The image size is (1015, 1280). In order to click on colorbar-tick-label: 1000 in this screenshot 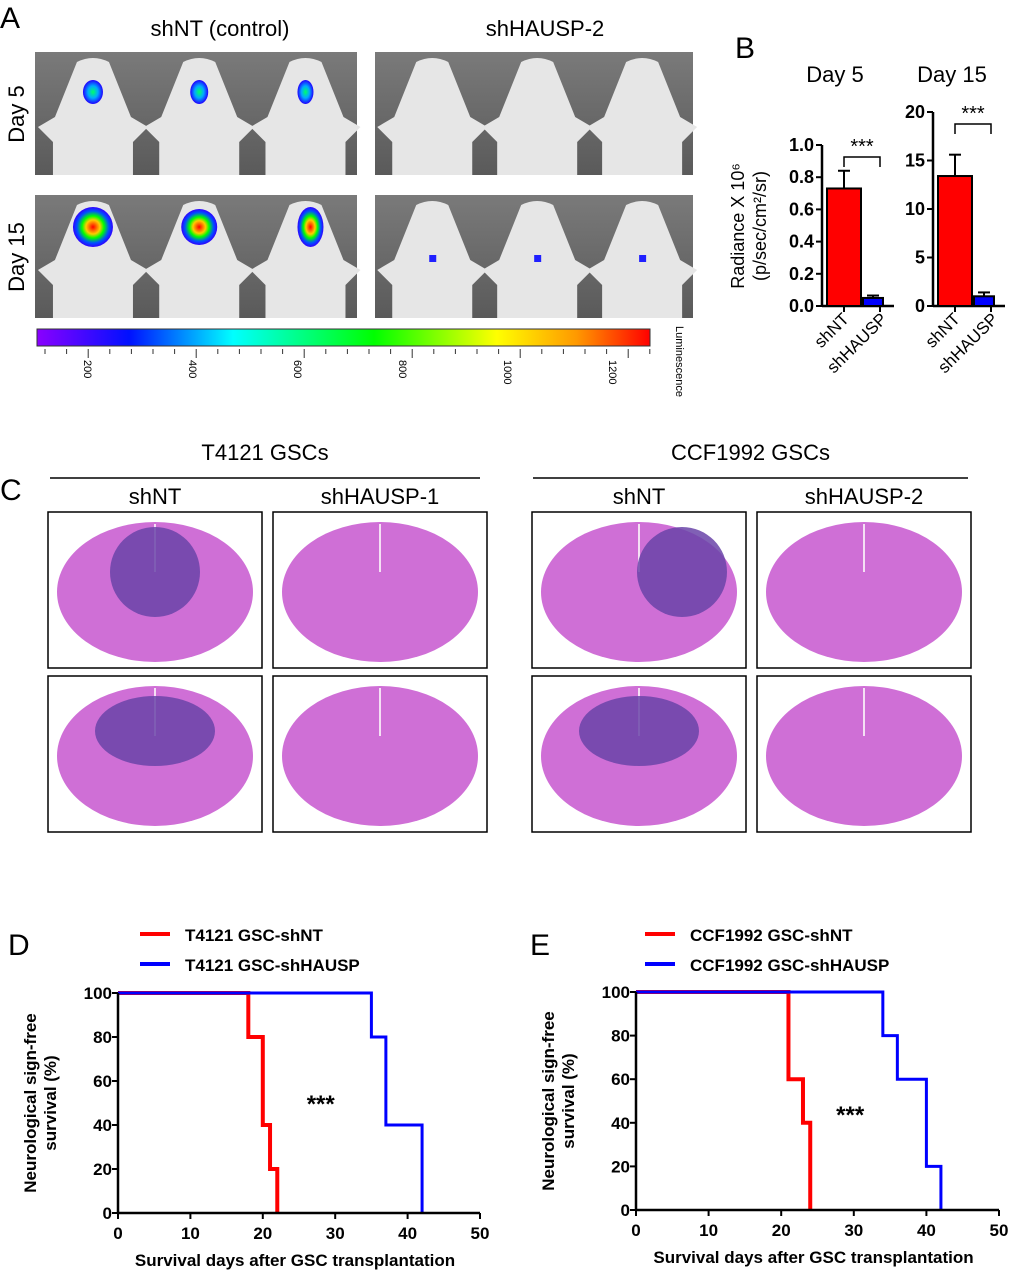, I will do `click(507, 372)`.